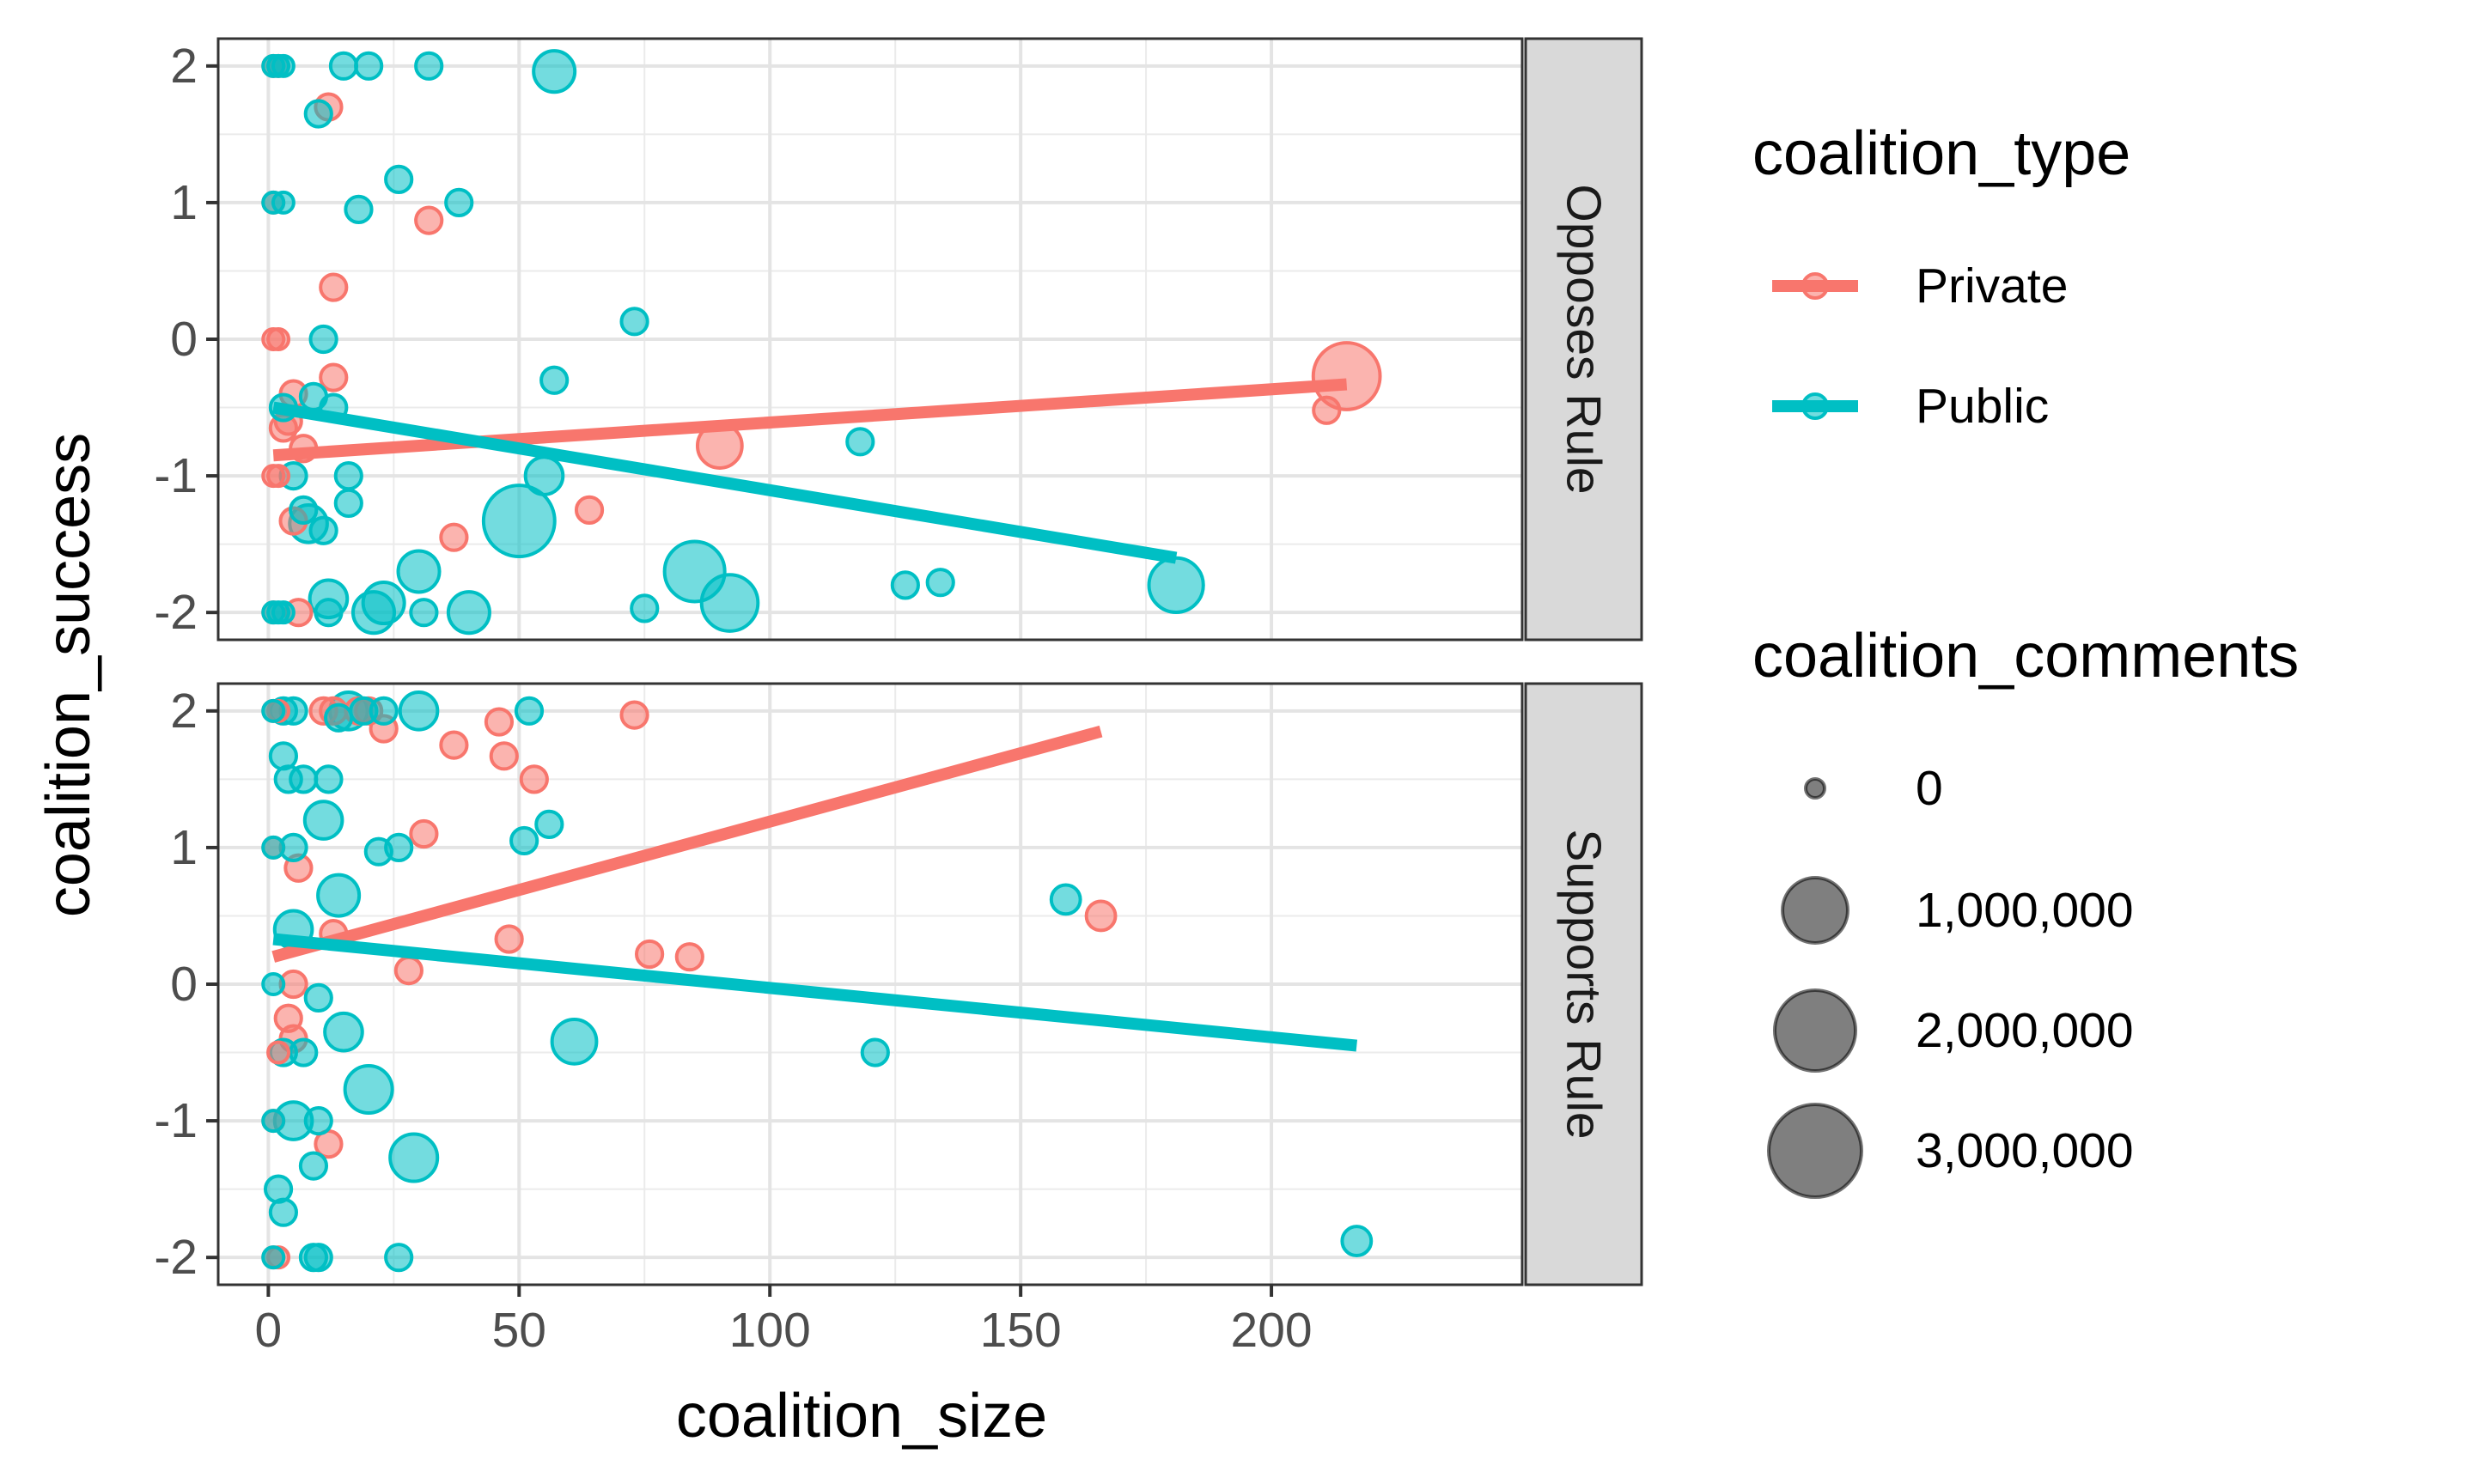 Image resolution: width=2474 pixels, height=1484 pixels. What do you see at coordinates (1992, 285) in the screenshot?
I see `legend-label: Private` at bounding box center [1992, 285].